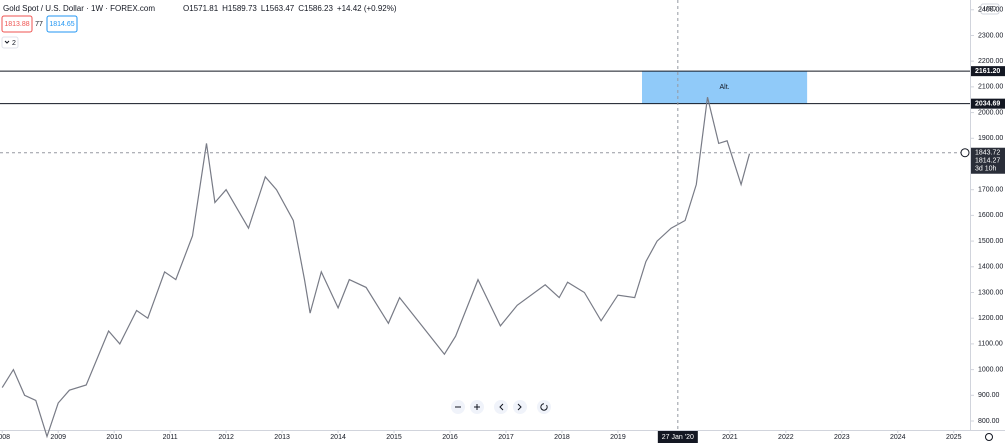 The height and width of the screenshot is (443, 1005). I want to click on indicator-count: 2, so click(14, 43).